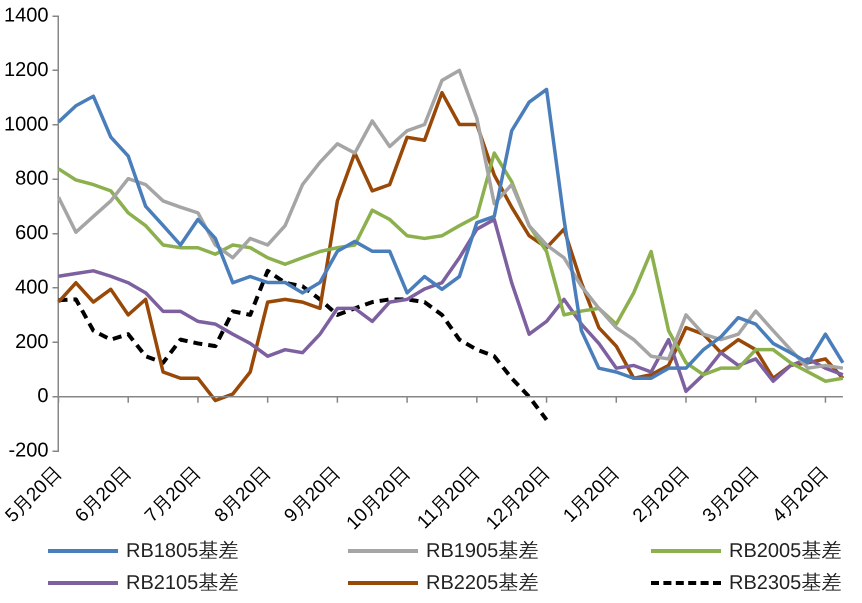  What do you see at coordinates (785, 551) in the screenshot?
I see `legend-label: RB2005基差` at bounding box center [785, 551].